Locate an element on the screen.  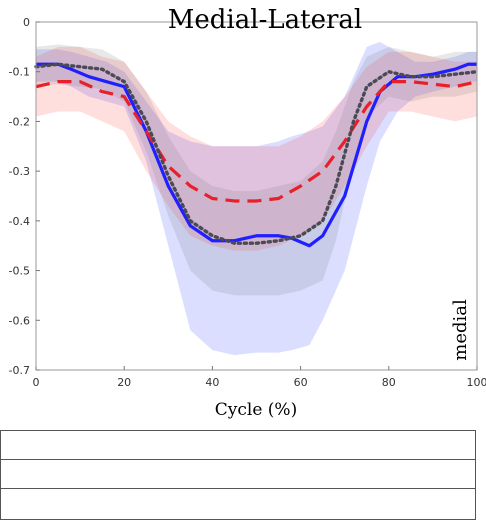
x-tick-label: 0 is located at coordinates (36, 382).